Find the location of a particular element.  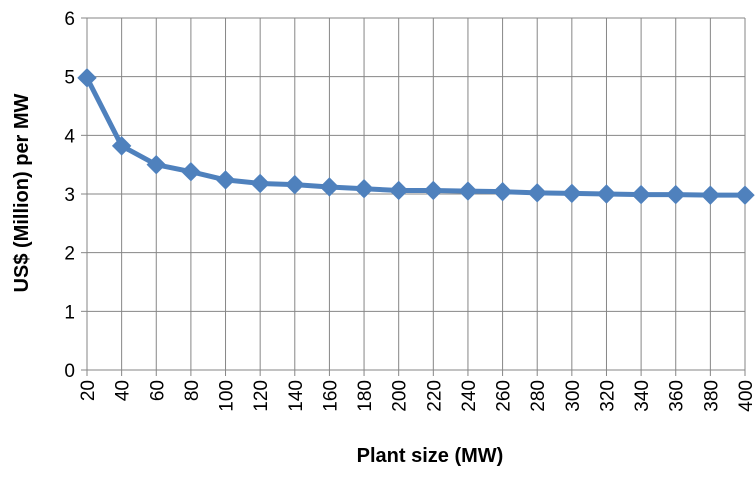

y-tick-label: 1 is located at coordinates (69, 312).